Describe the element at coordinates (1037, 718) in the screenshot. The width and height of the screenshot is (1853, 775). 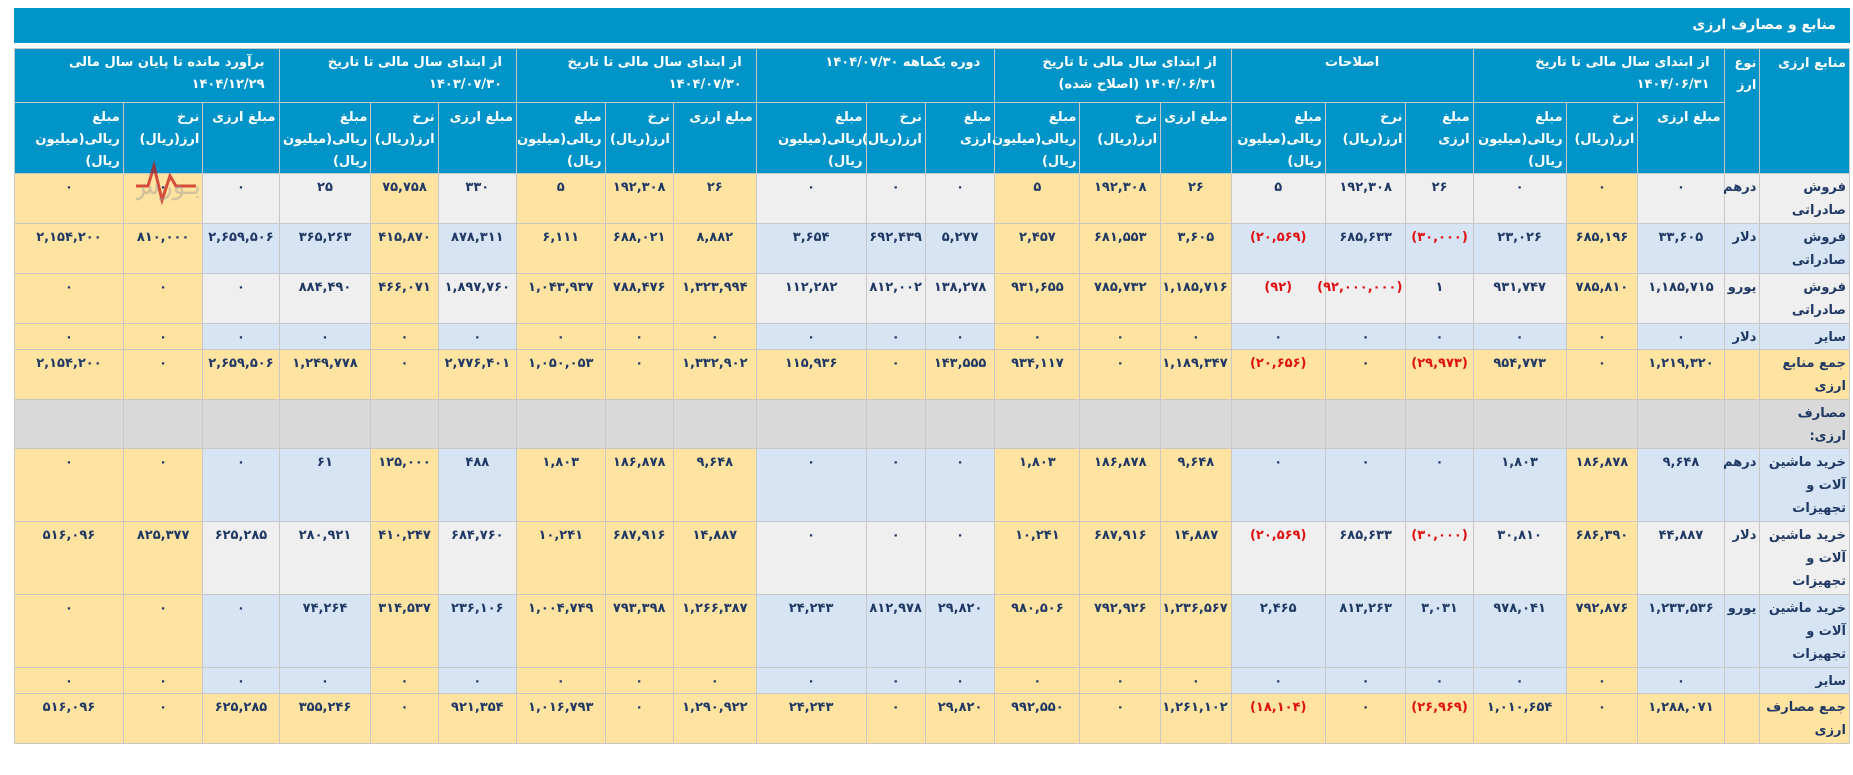
I see `value-cell: ۹۹۲,۵۵۰` at that location.